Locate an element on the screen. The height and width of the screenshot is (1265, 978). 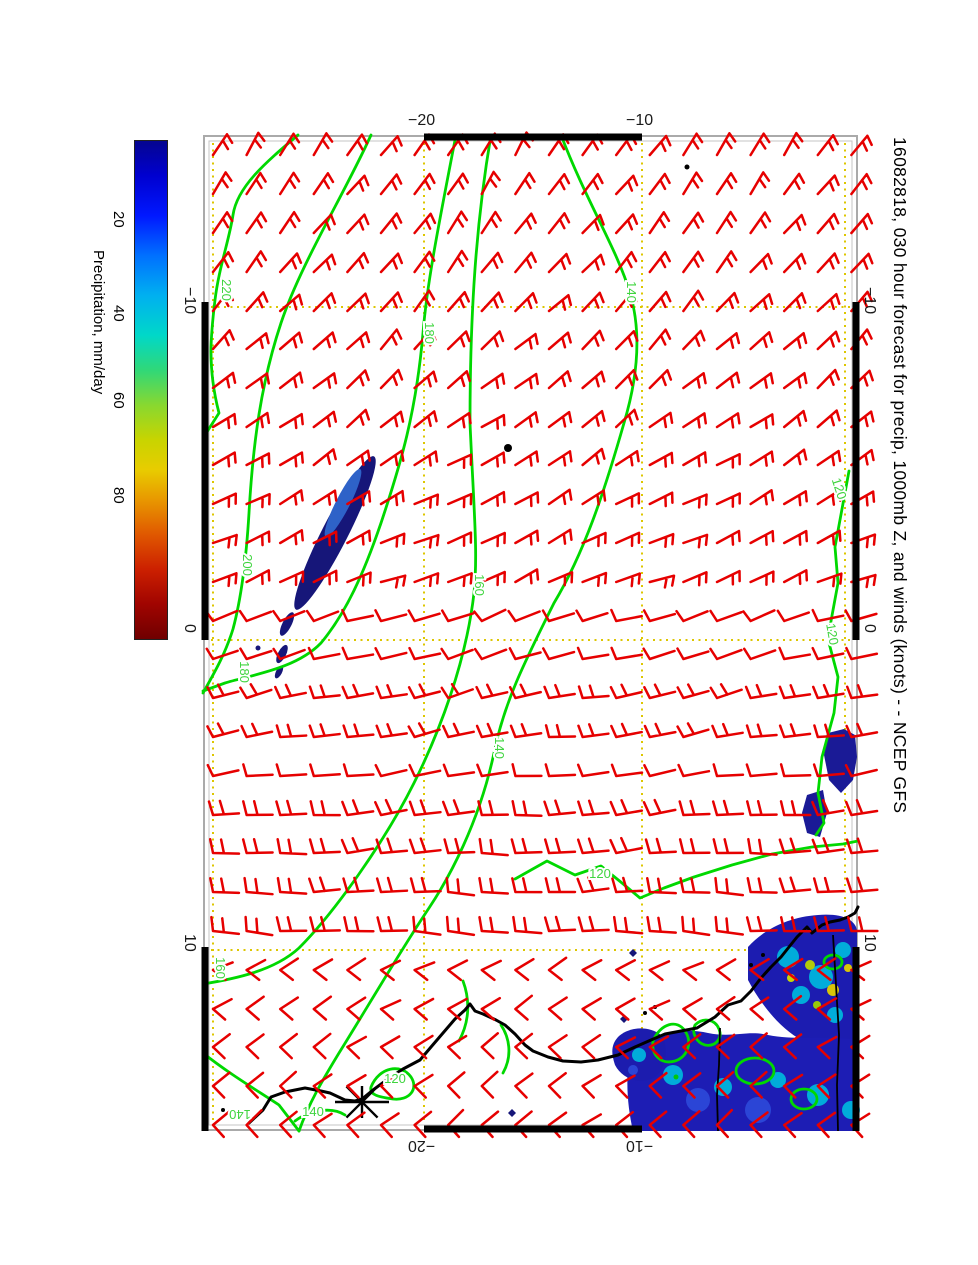
colorbar-tick: 20 is located at coordinates (118, 219).